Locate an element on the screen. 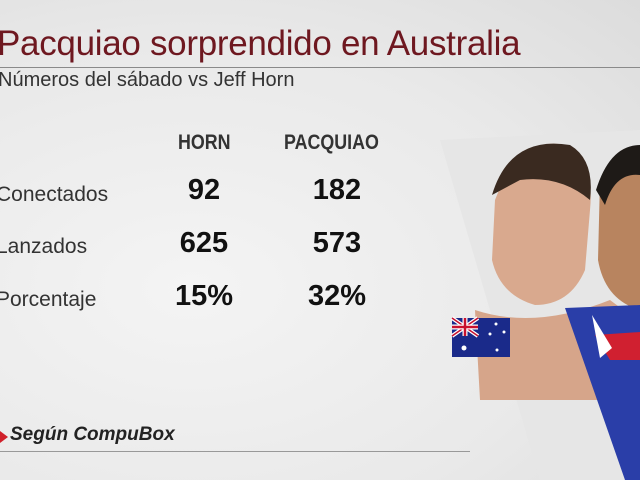 The width and height of the screenshot is (640, 480). australia-flag is located at coordinates (480, 336).